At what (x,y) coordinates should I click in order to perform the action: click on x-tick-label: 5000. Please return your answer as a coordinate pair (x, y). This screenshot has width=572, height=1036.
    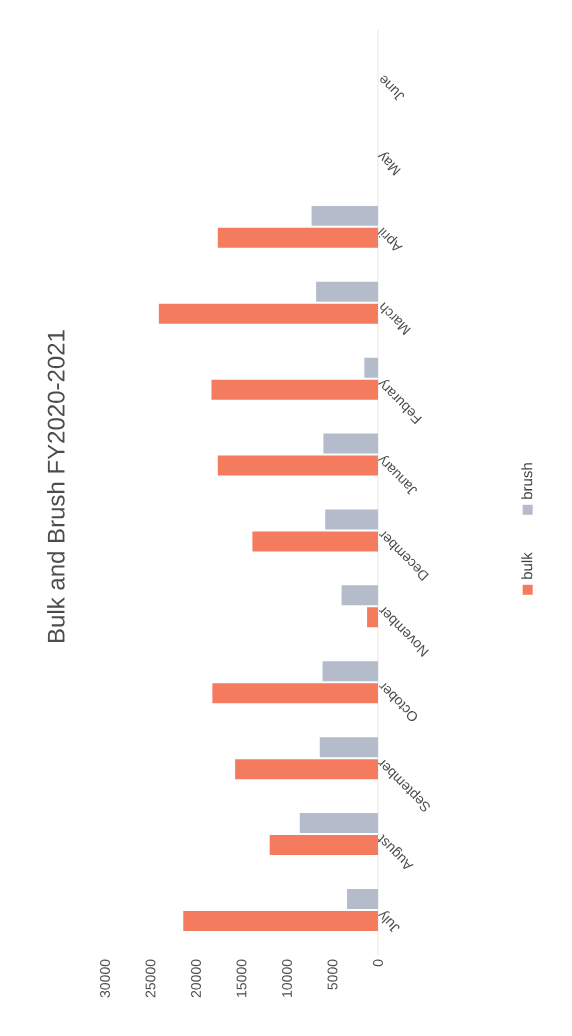
    Looking at the image, I should click on (332, 974).